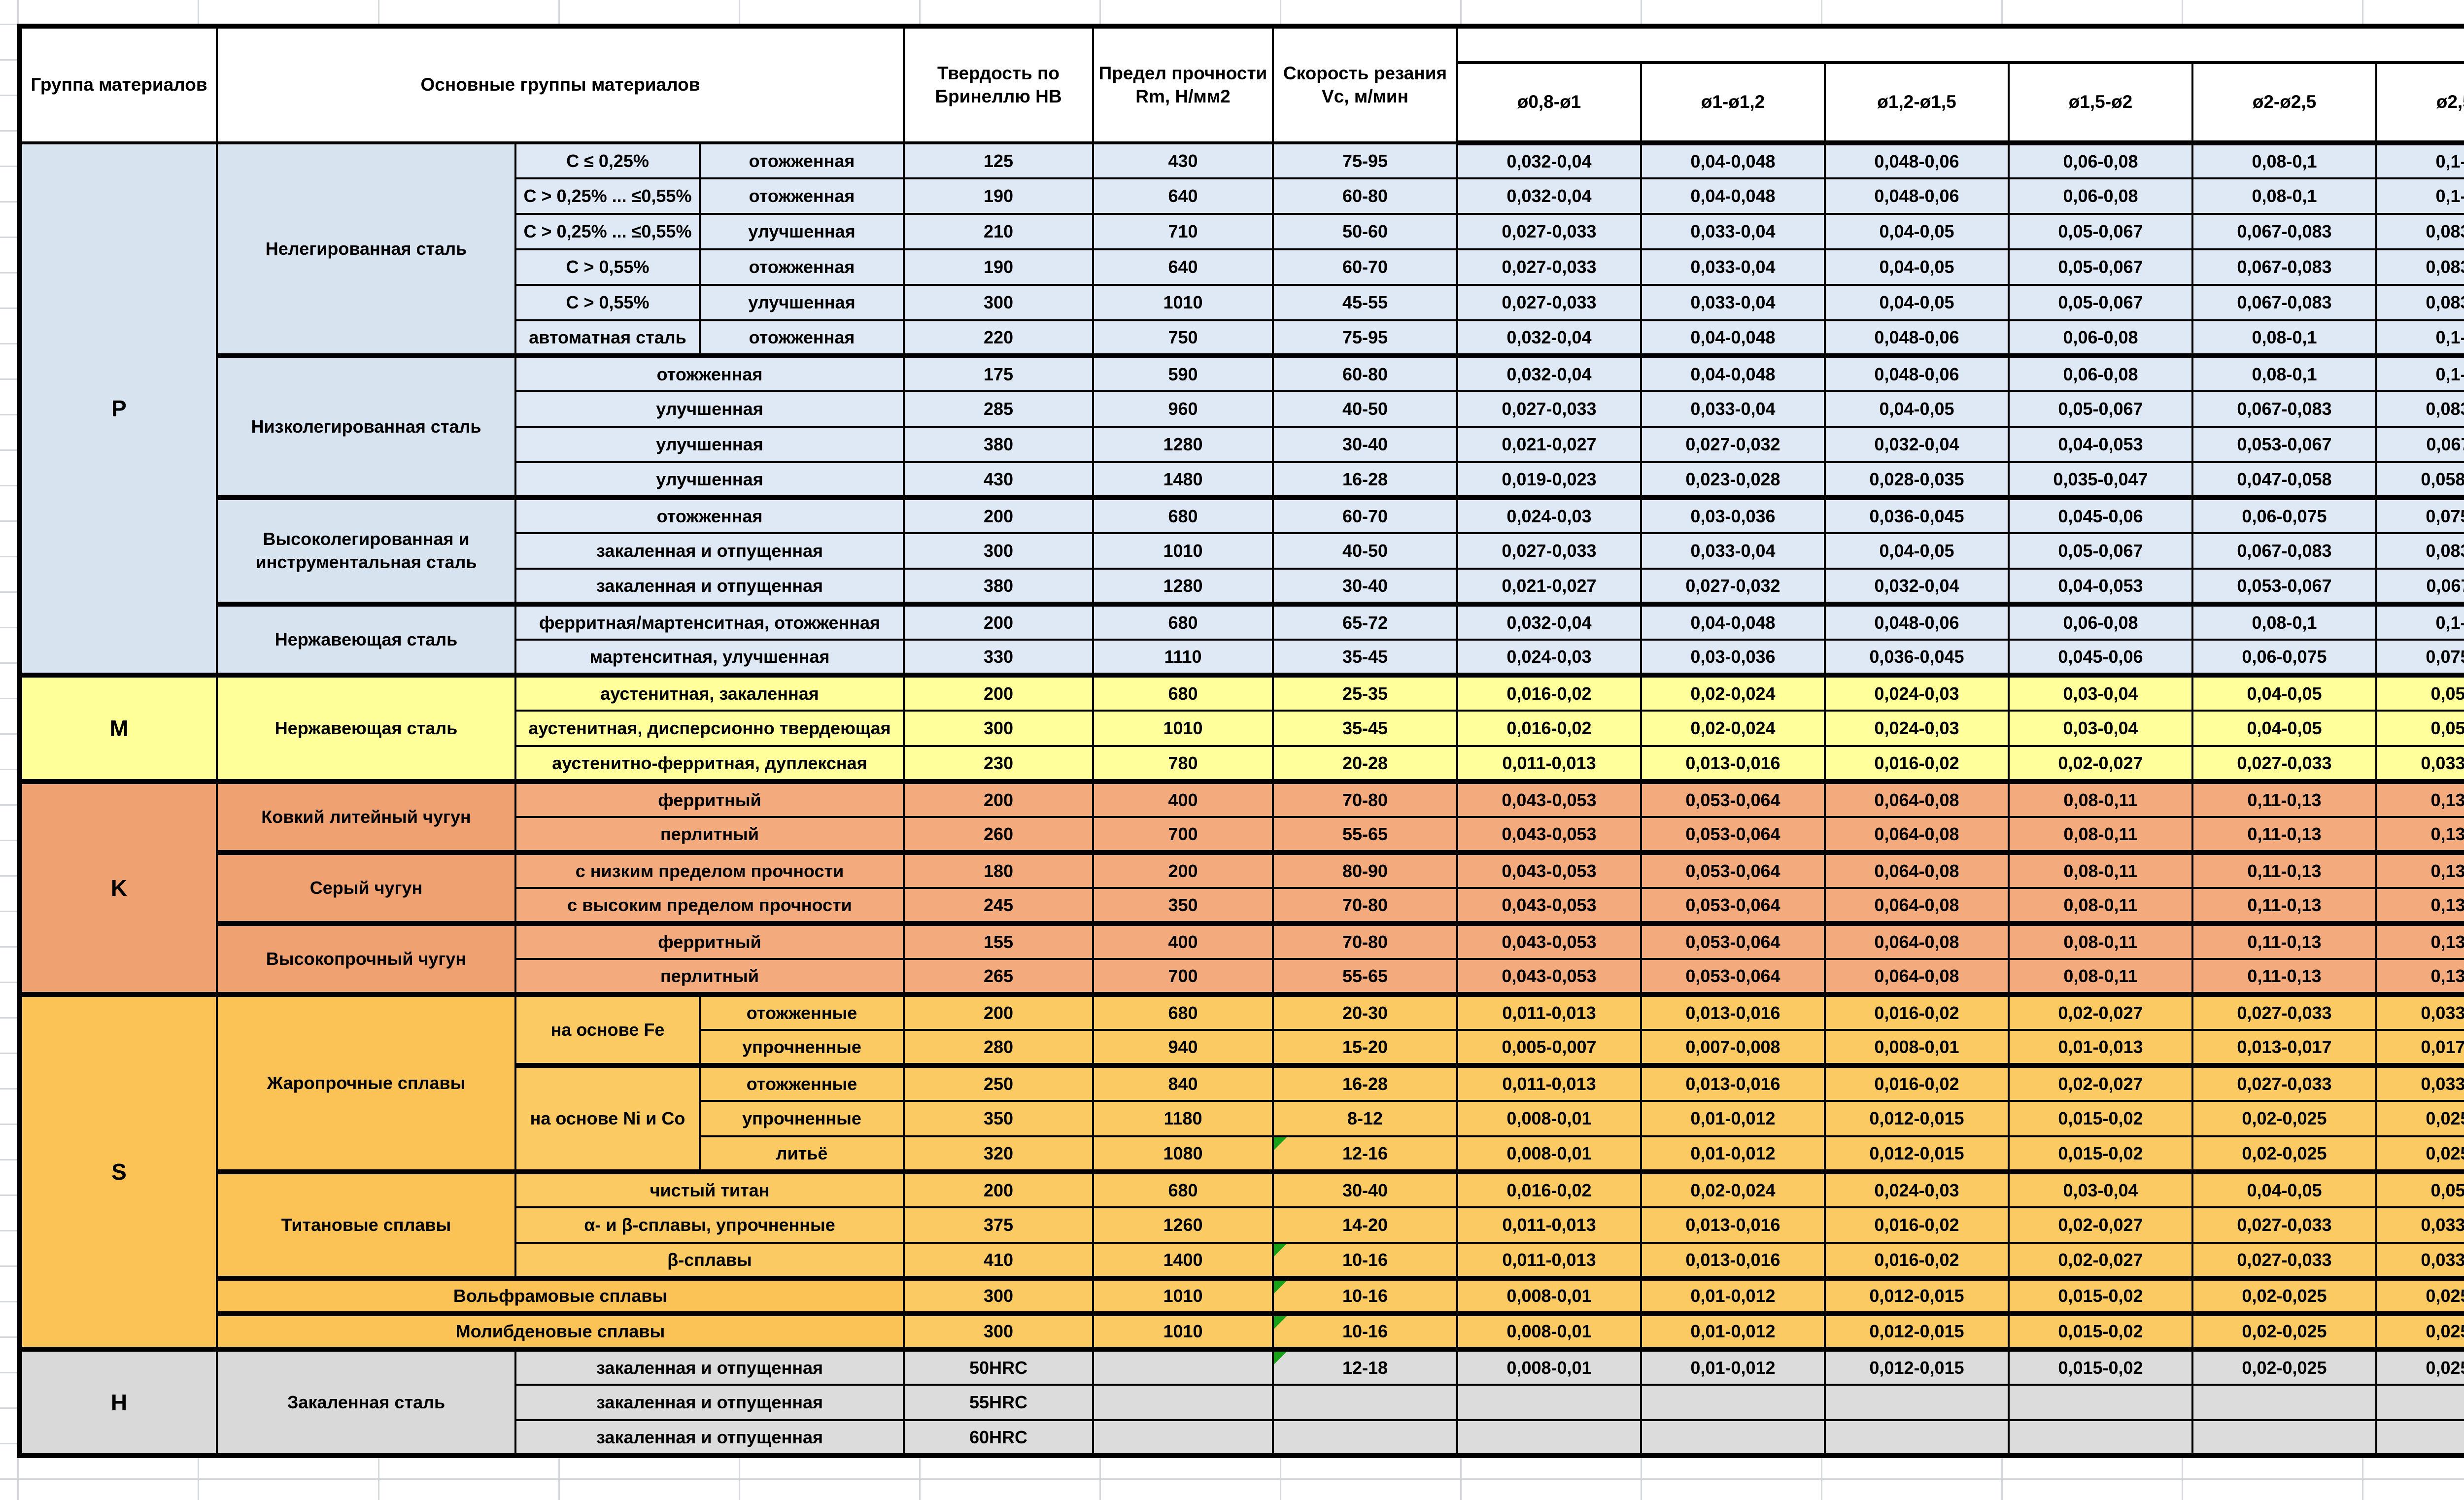  I want to click on feed-value-cell: 0,012-0,015, so click(1917, 1154).